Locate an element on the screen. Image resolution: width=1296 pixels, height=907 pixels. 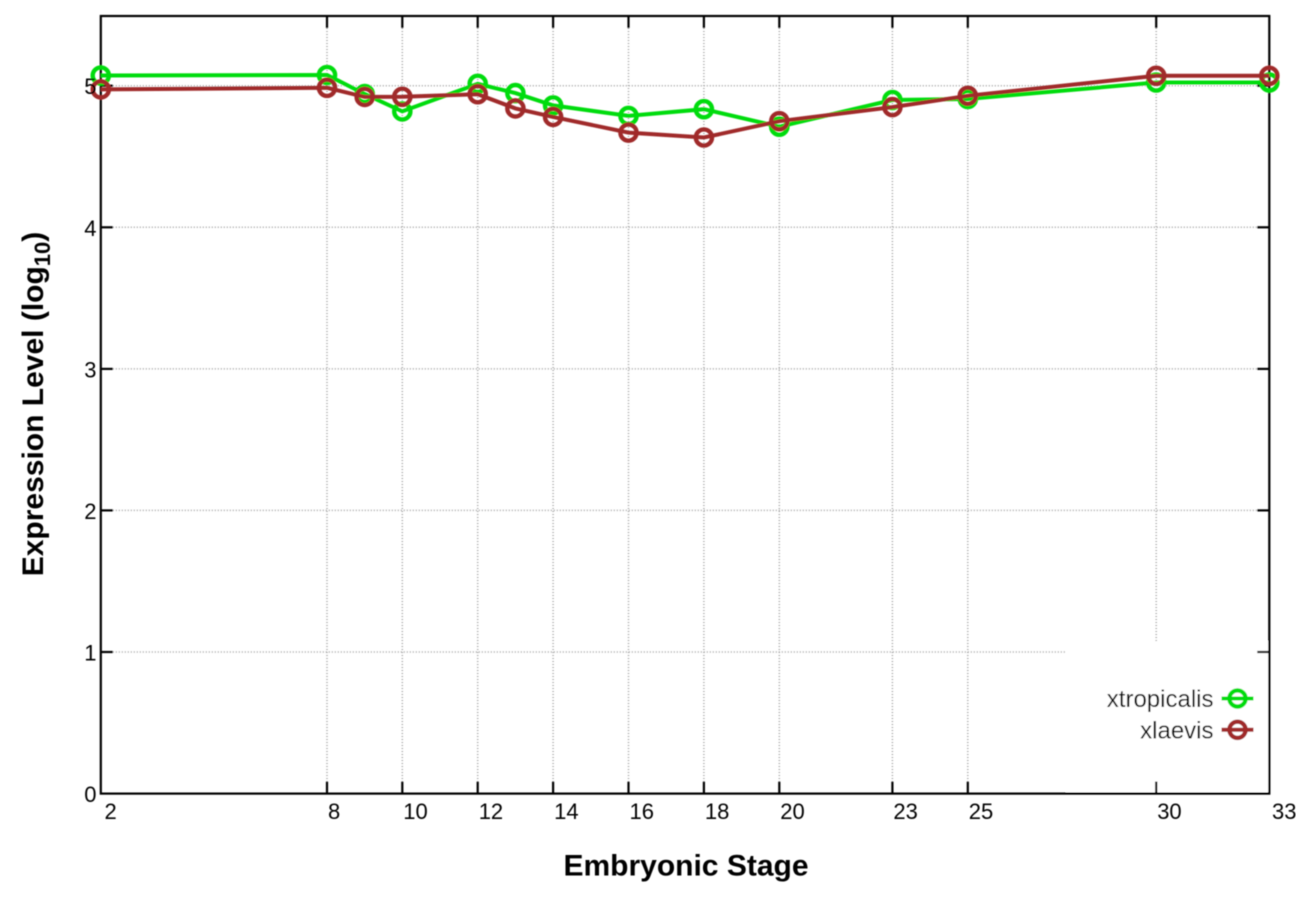
svg-text: 14 is located at coordinates (566, 811).